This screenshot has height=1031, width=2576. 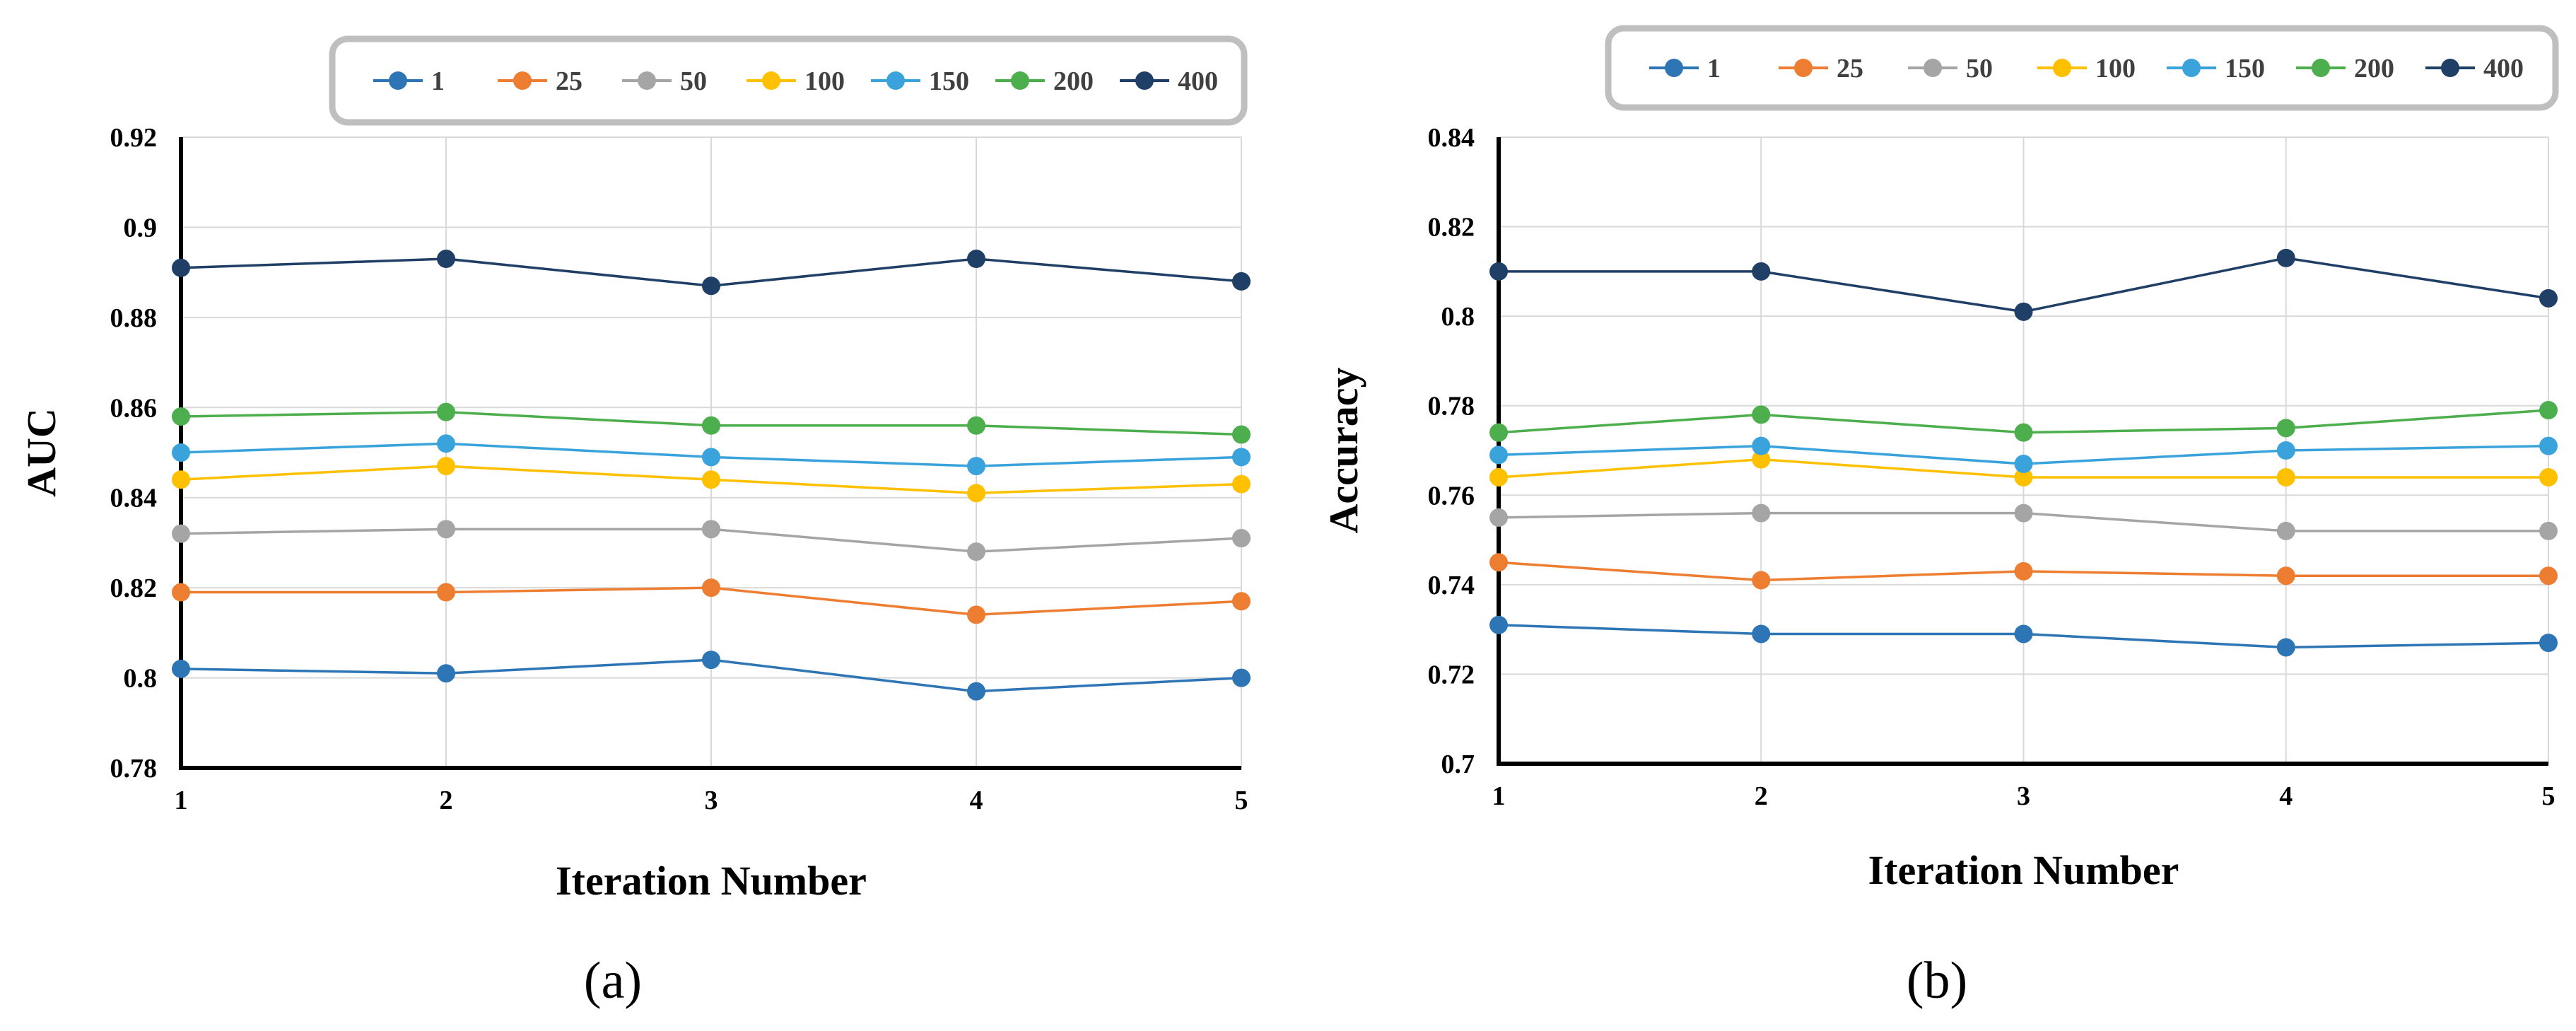 What do you see at coordinates (2503, 68) in the screenshot?
I see `legend-label: 400` at bounding box center [2503, 68].